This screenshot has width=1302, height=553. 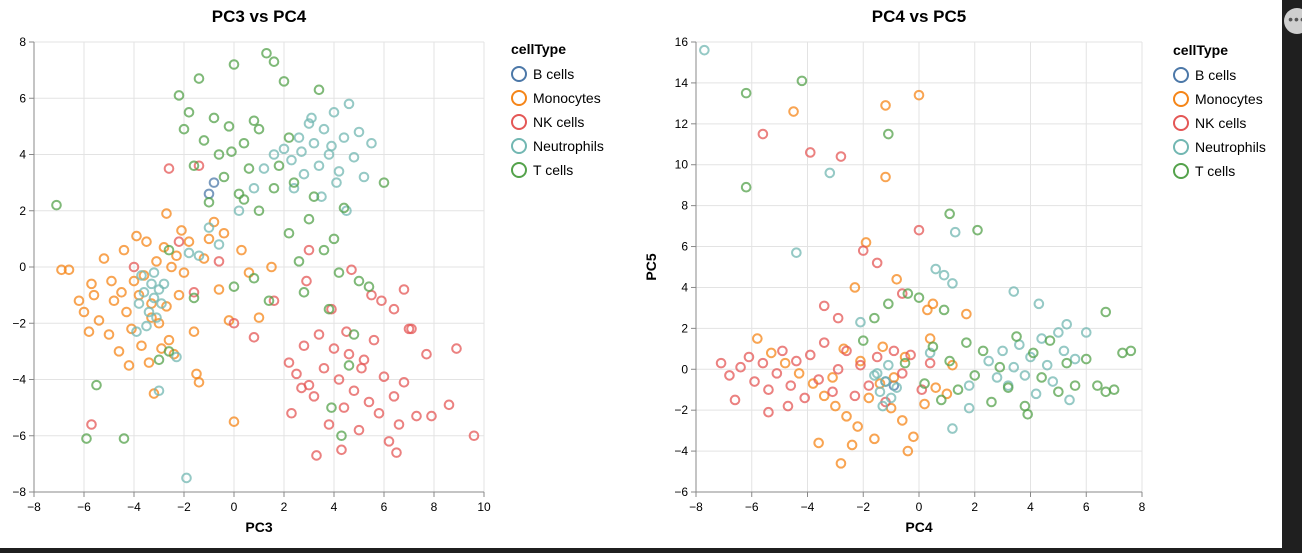 I want to click on y-tick-label: 12, so click(x=682, y=124).